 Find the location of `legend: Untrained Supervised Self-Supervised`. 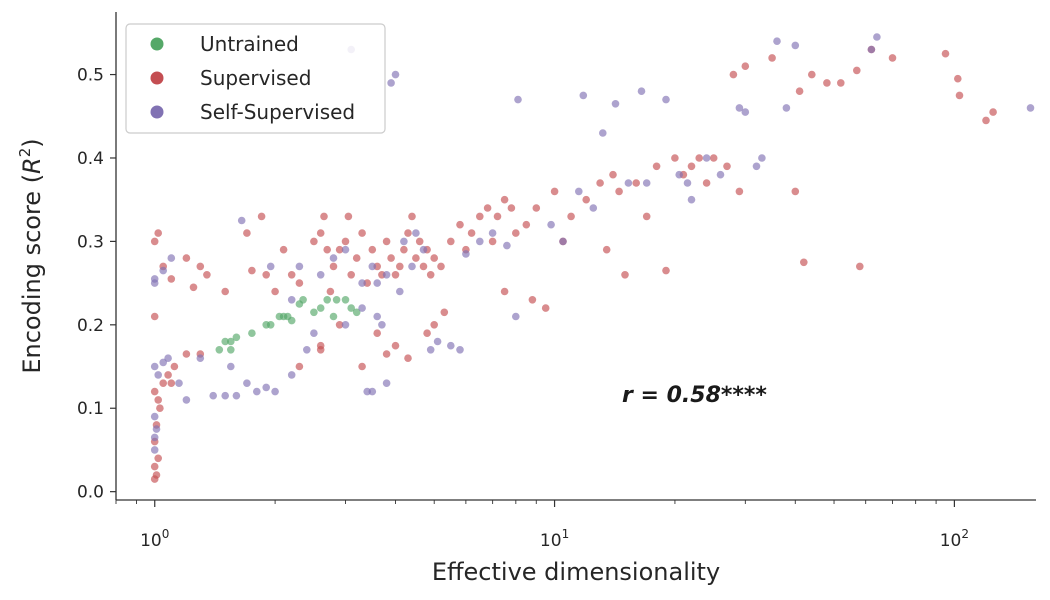

legend: Untrained Supervised Self-Supervised is located at coordinates (255, 78).